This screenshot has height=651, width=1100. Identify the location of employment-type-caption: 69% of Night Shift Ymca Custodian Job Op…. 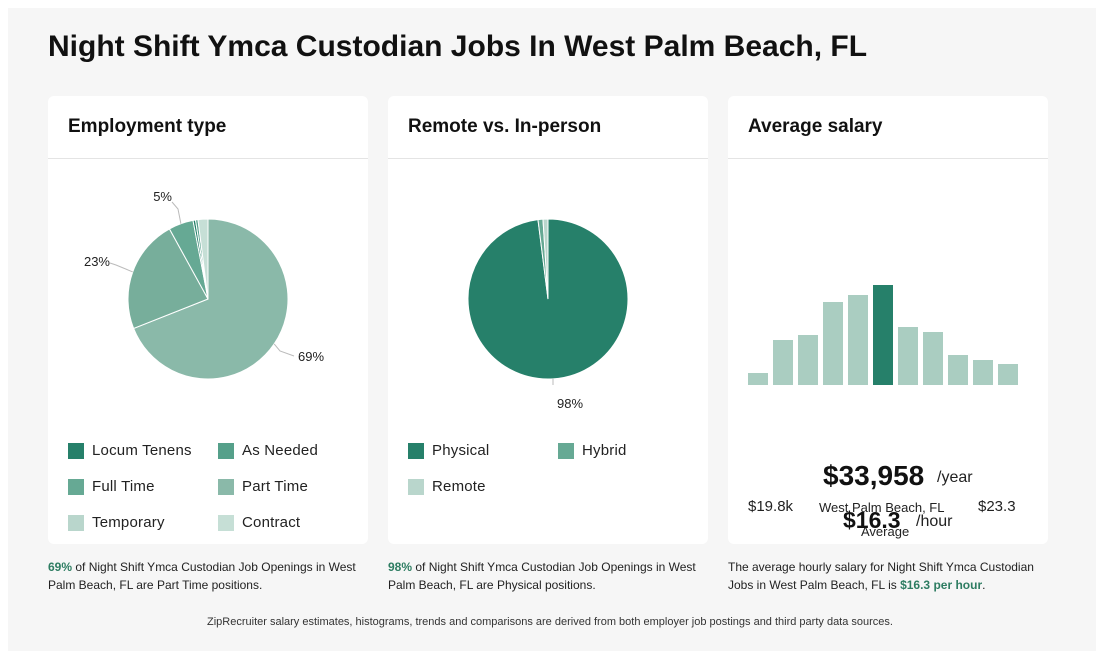
(208, 576).